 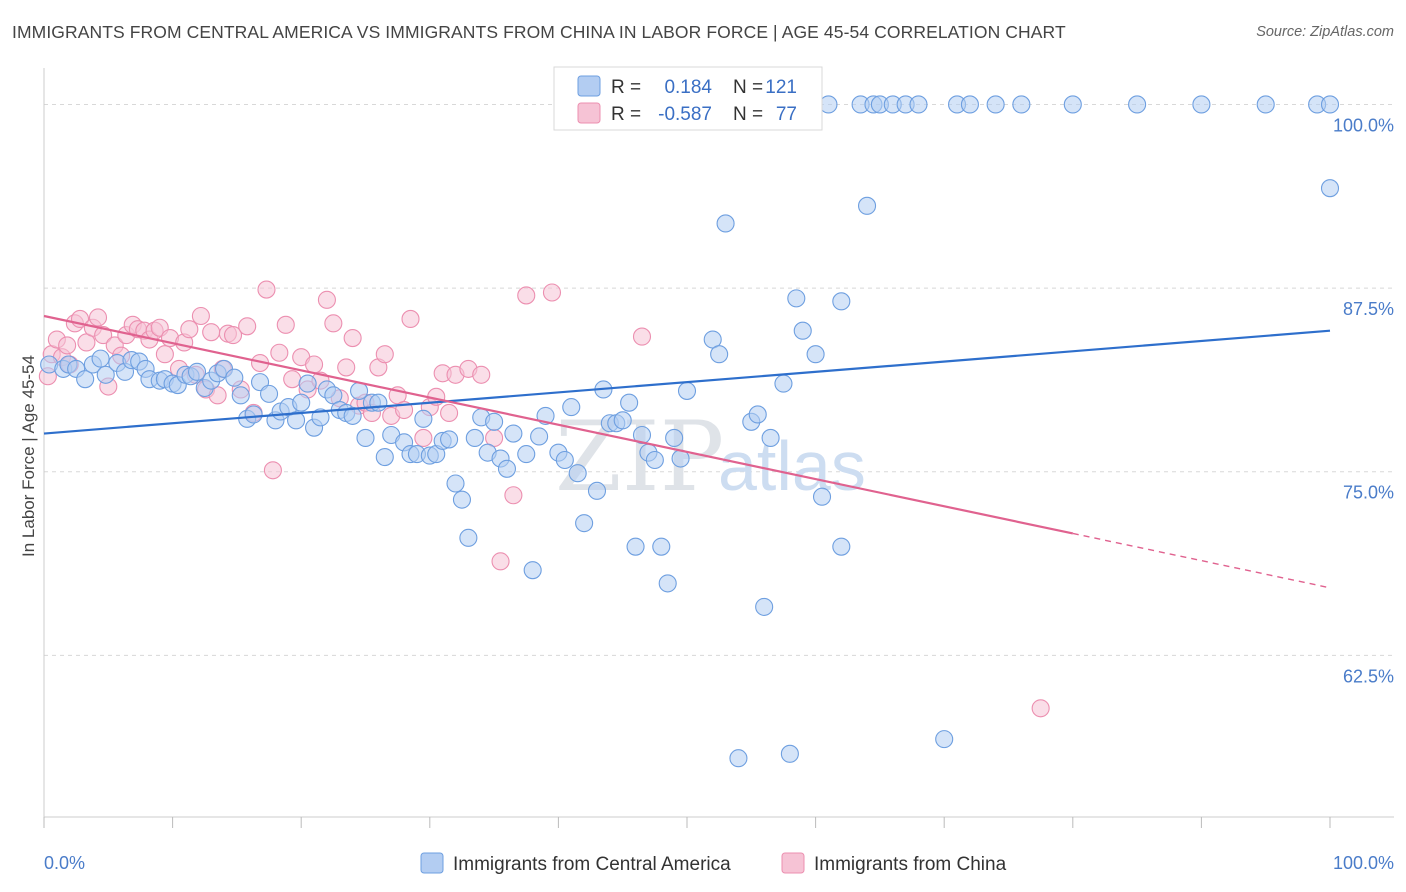 What do you see at coordinates (748, 87) in the screenshot?
I see `stats-legend-n-label-blue: N =` at bounding box center [748, 87].